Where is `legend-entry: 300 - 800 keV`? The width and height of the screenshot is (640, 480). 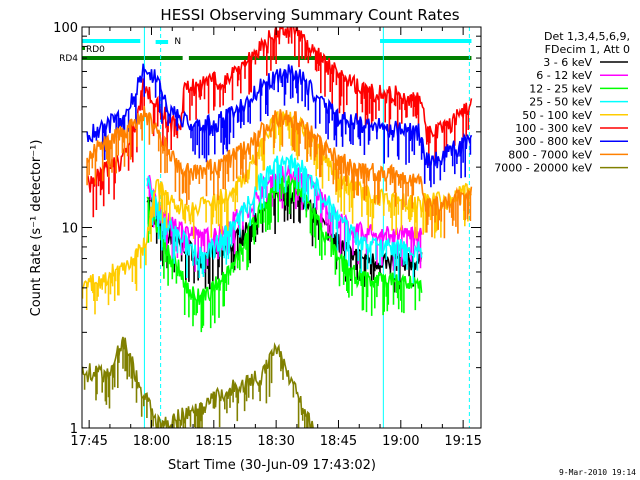 legend-entry: 300 - 800 keV is located at coordinates (553, 141).